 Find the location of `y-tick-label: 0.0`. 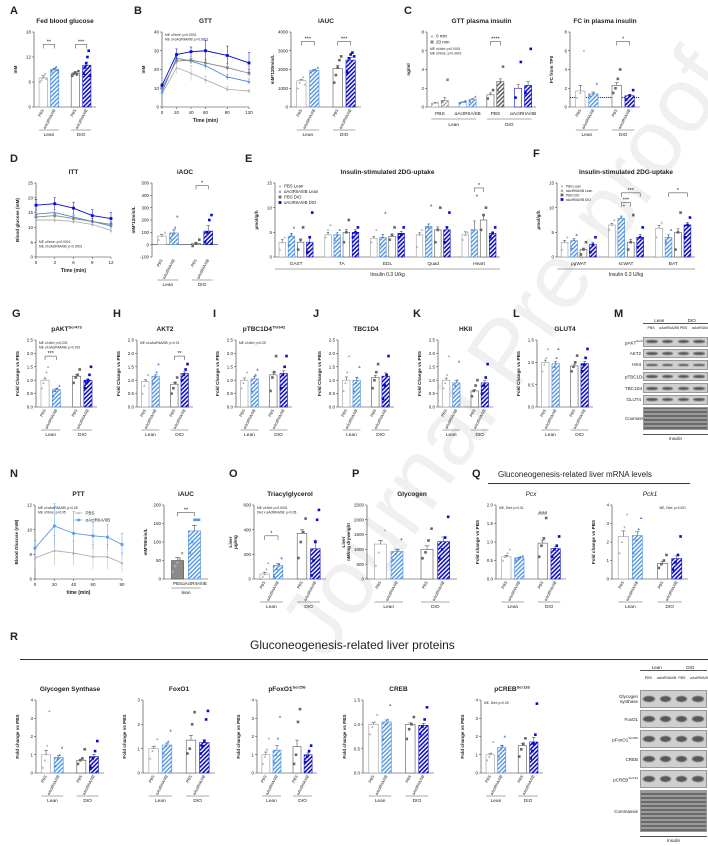

y-tick-label: 0.0 is located at coordinates (490, 579).